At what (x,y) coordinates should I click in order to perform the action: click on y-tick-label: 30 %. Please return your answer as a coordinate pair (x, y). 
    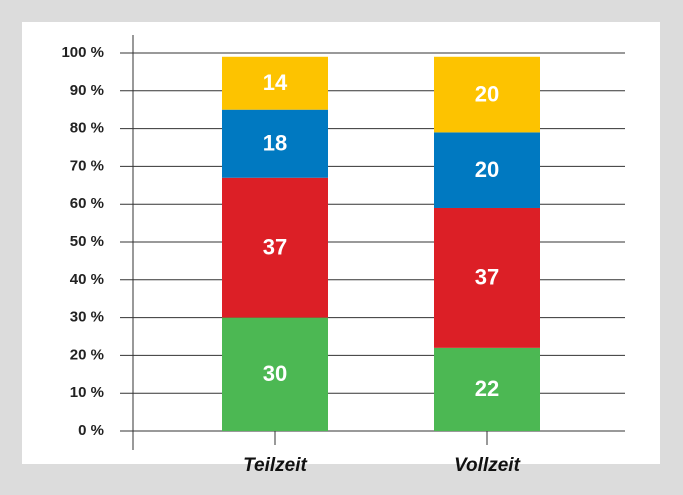
    Looking at the image, I should click on (87, 317).